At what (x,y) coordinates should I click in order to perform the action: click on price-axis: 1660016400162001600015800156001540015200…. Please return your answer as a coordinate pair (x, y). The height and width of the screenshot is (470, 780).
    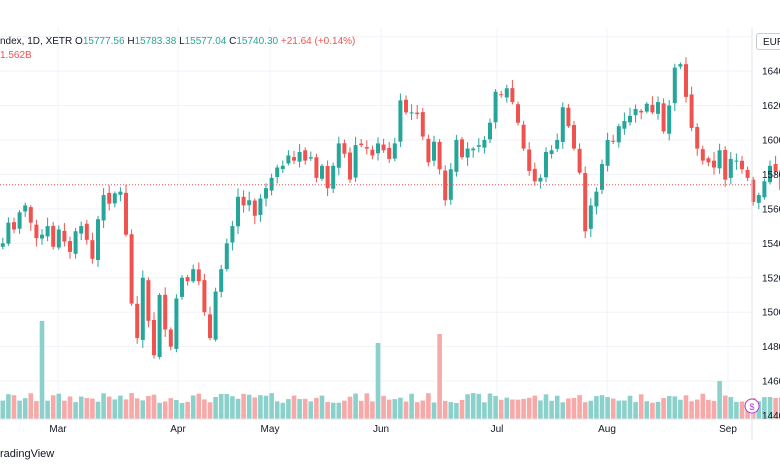
    Looking at the image, I should click on (771, 227).